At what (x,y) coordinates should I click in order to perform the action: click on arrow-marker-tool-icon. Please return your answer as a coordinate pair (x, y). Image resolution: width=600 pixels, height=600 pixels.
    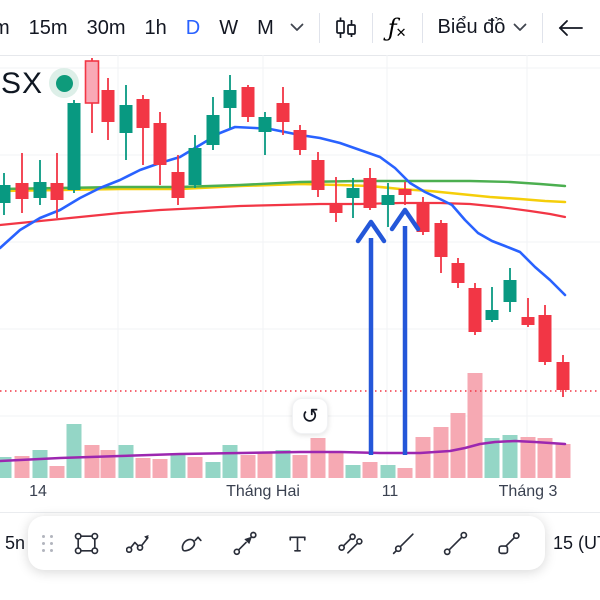
    Looking at the image, I should click on (508, 543).